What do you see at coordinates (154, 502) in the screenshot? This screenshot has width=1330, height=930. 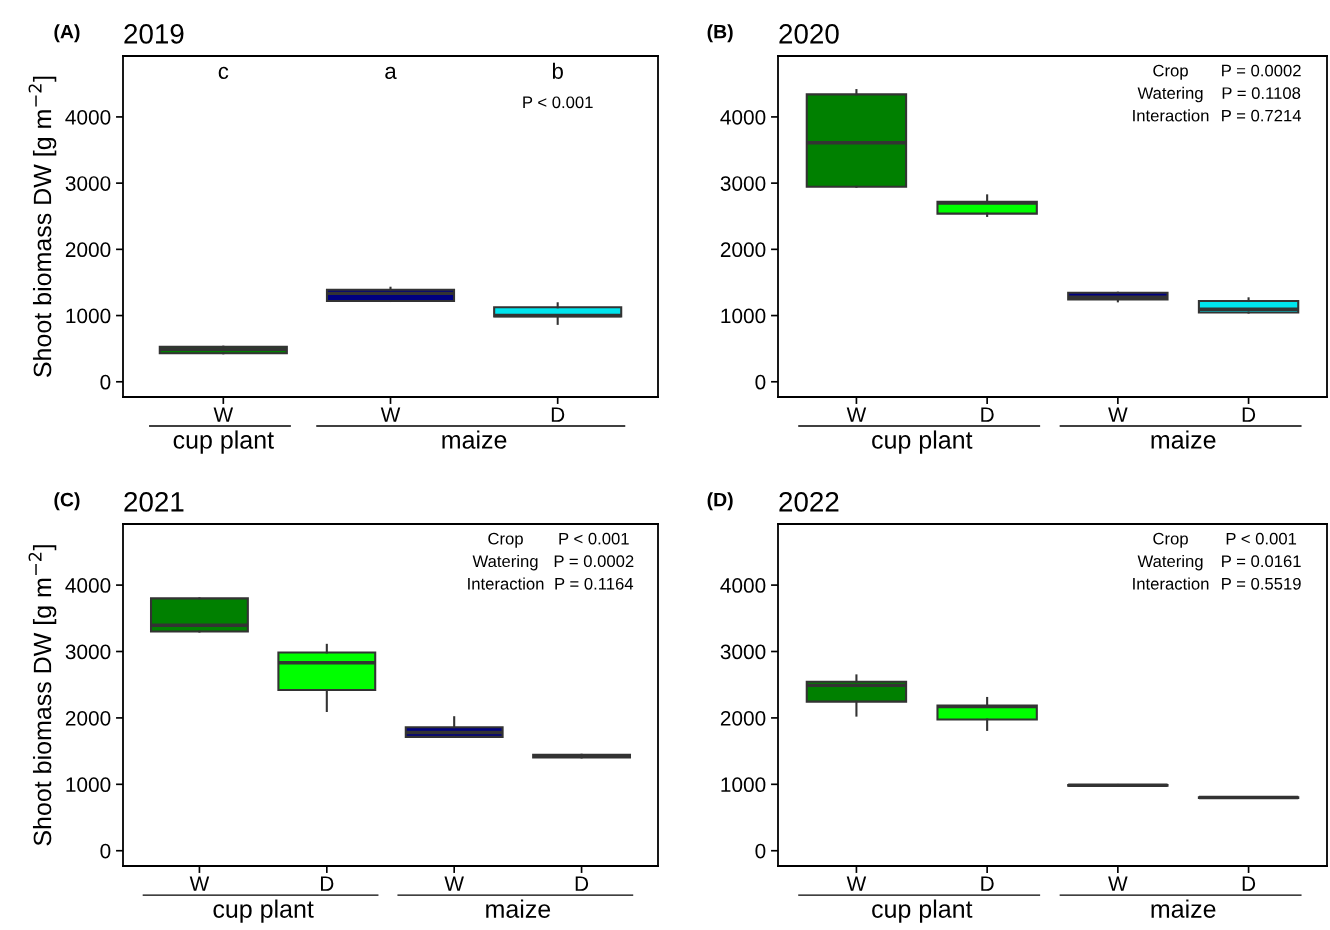 I see `chart-title: 2021` at bounding box center [154, 502].